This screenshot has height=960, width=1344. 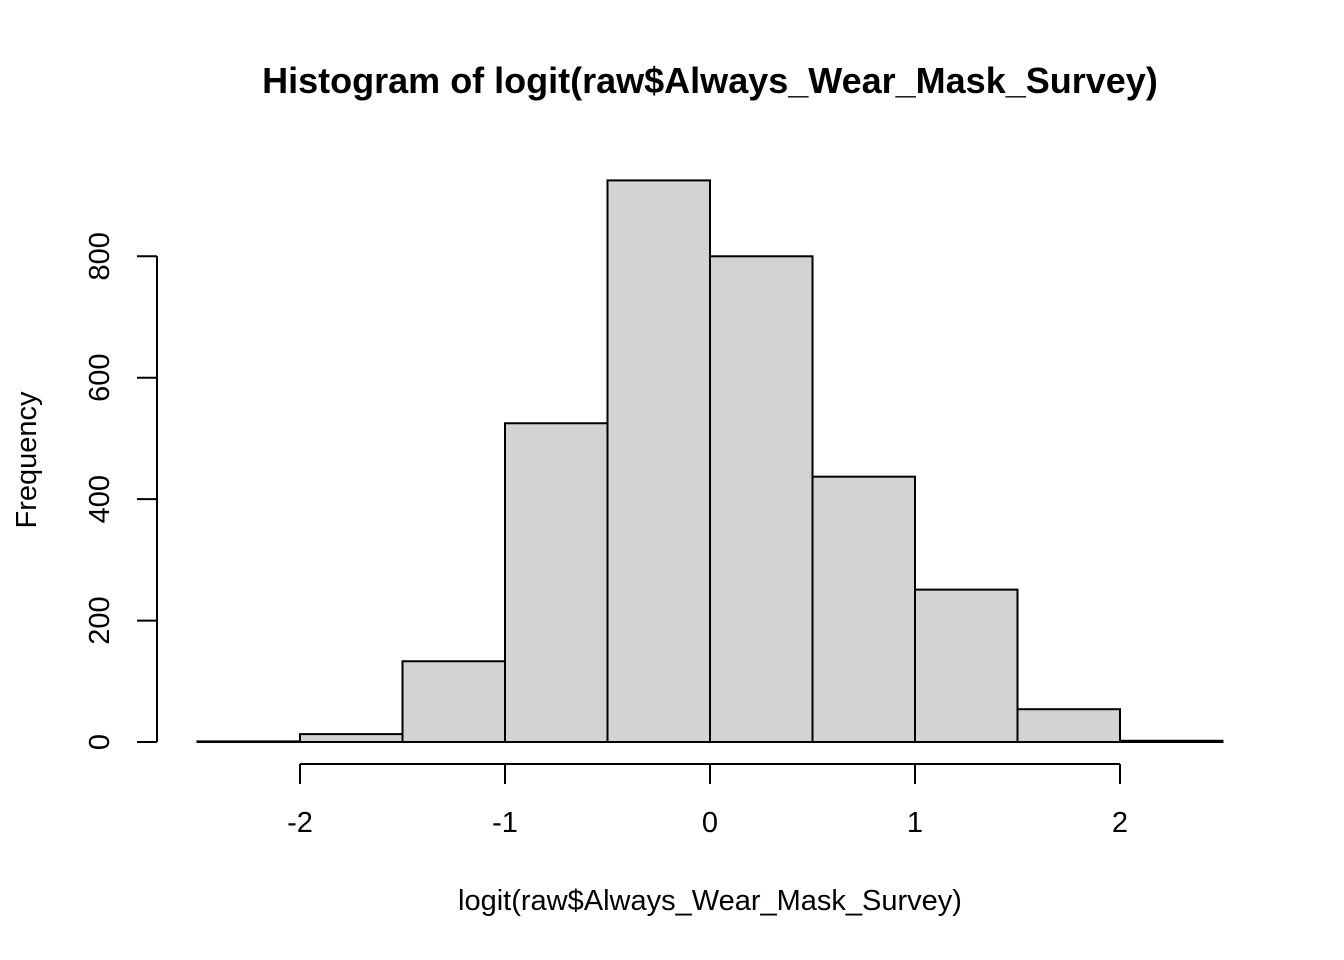 What do you see at coordinates (100, 499) in the screenshot?
I see `y-tick-label: 400` at bounding box center [100, 499].